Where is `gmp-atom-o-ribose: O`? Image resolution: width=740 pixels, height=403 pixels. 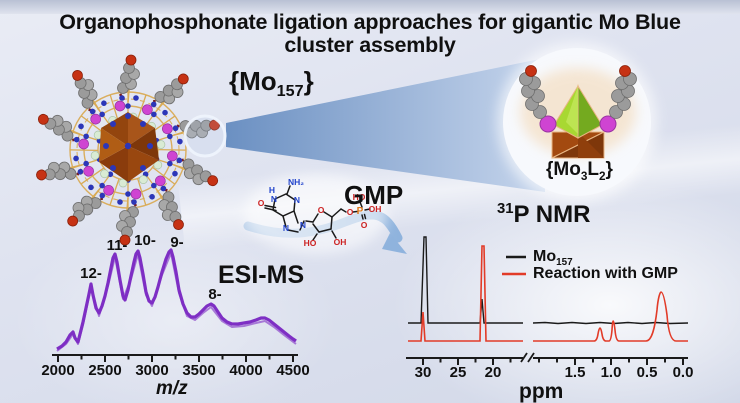
gmp-atom-o-ribose: O is located at coordinates (321, 210).